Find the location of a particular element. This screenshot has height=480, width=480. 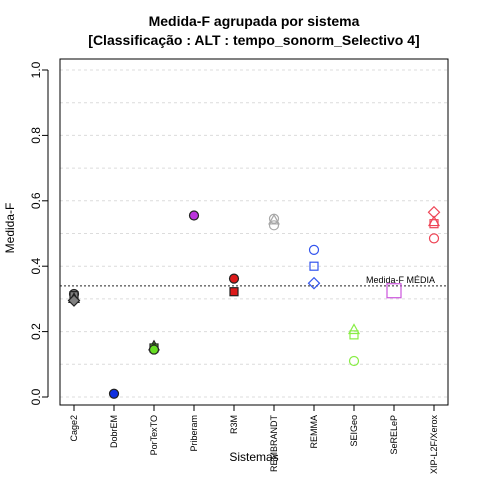

x-tick-label: Priberam is located at coordinates (194, 433).